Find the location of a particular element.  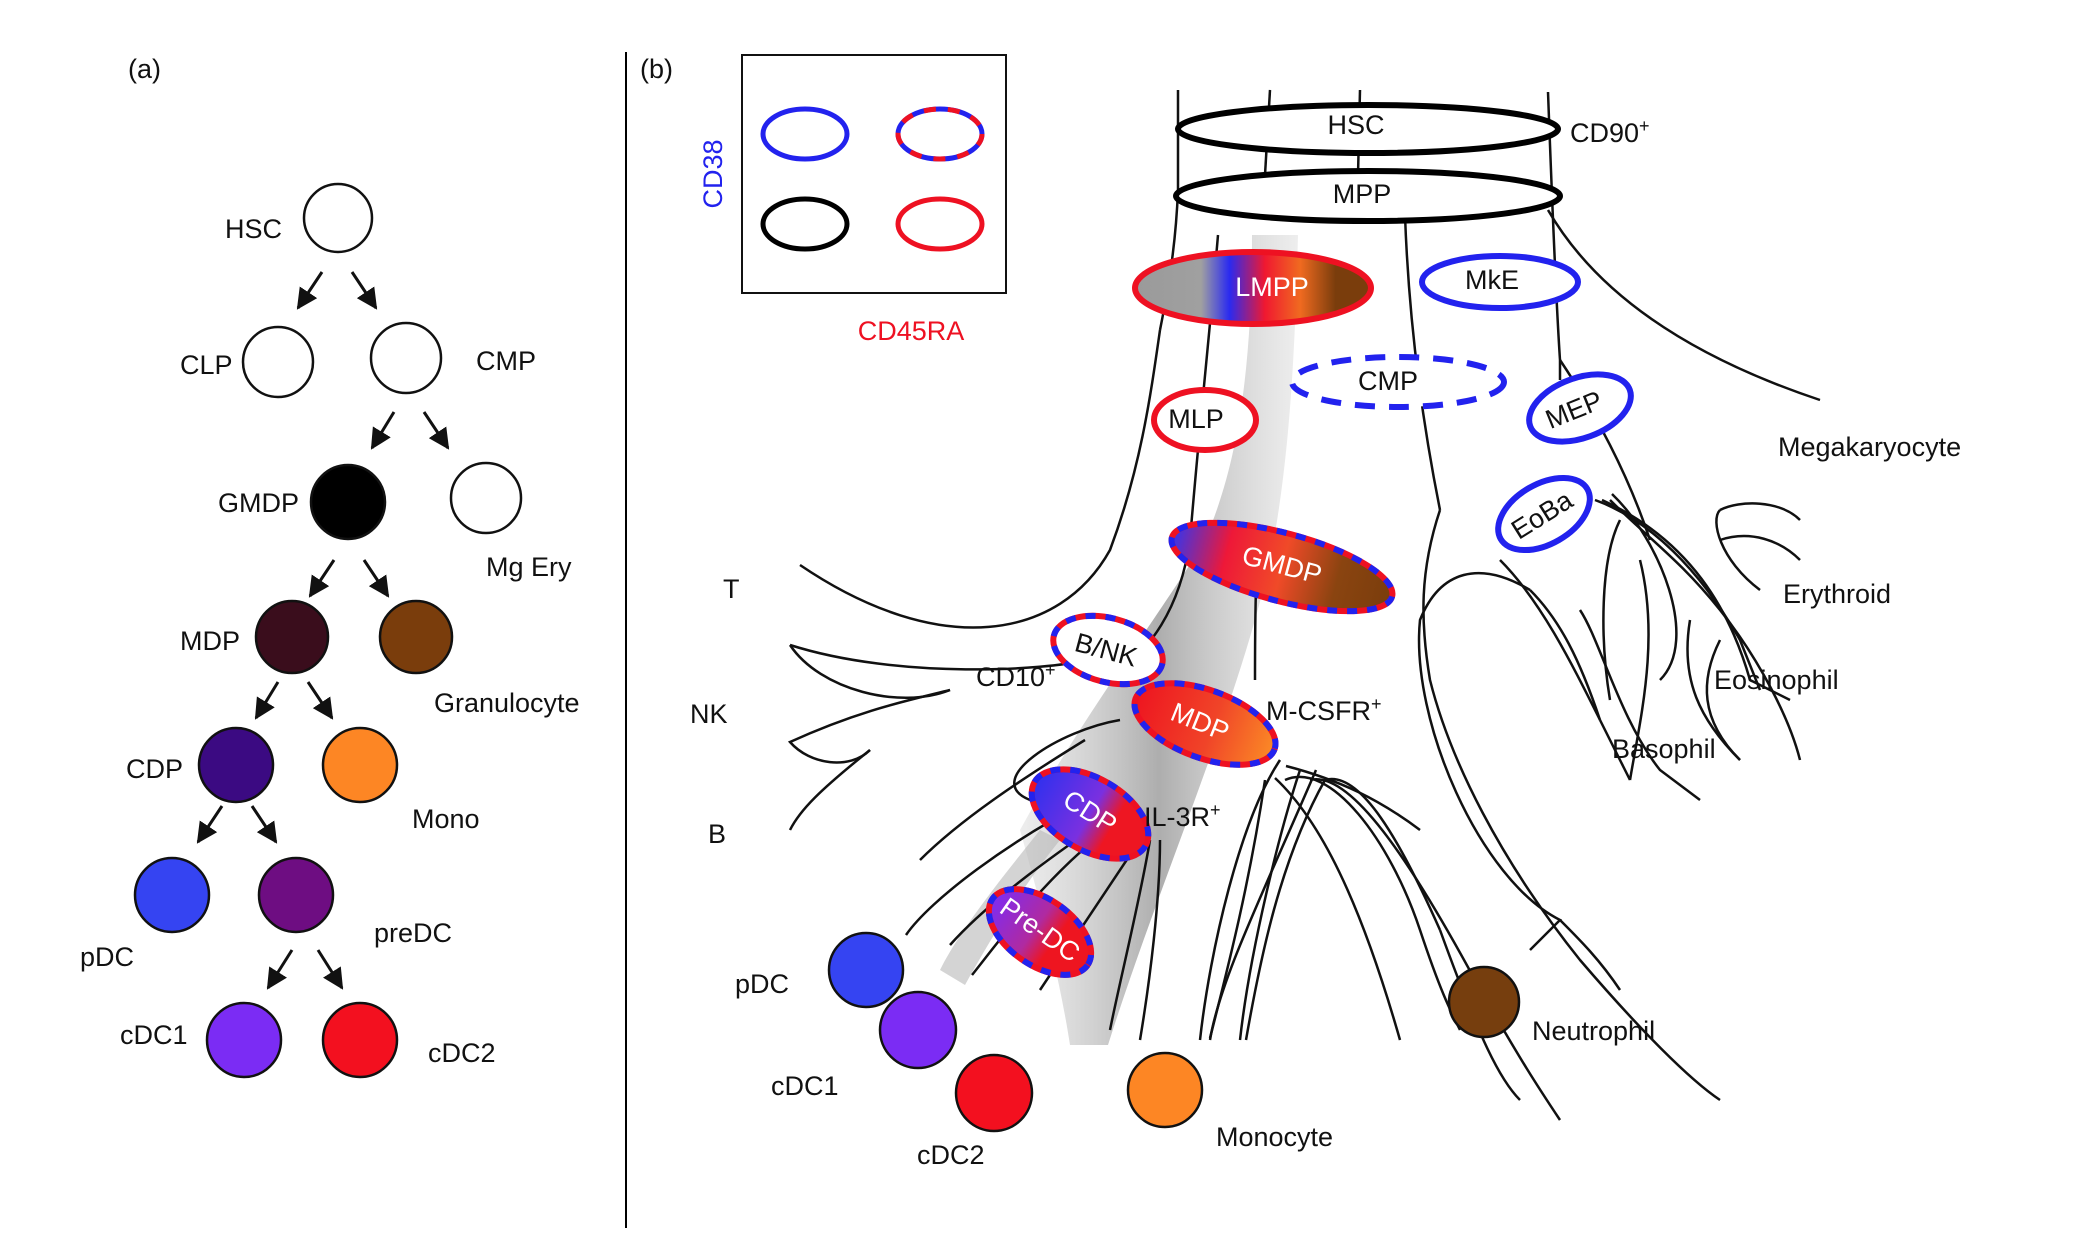

mpp-disk-label: MPP is located at coordinates (1362, 194).